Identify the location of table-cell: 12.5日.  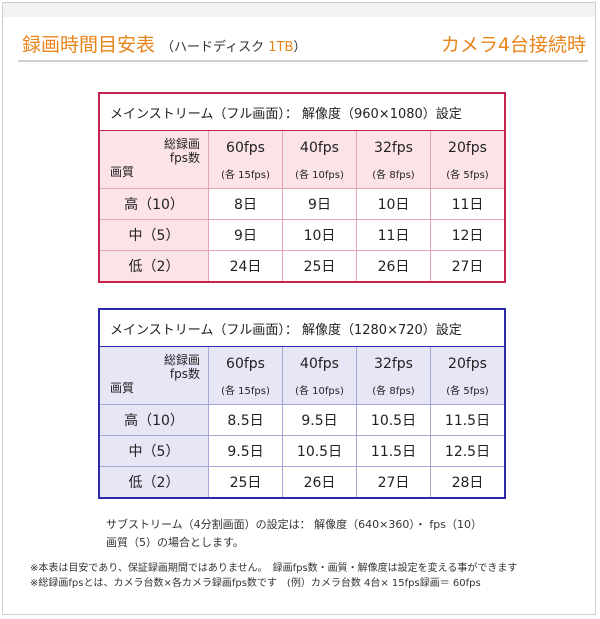
(468, 451).